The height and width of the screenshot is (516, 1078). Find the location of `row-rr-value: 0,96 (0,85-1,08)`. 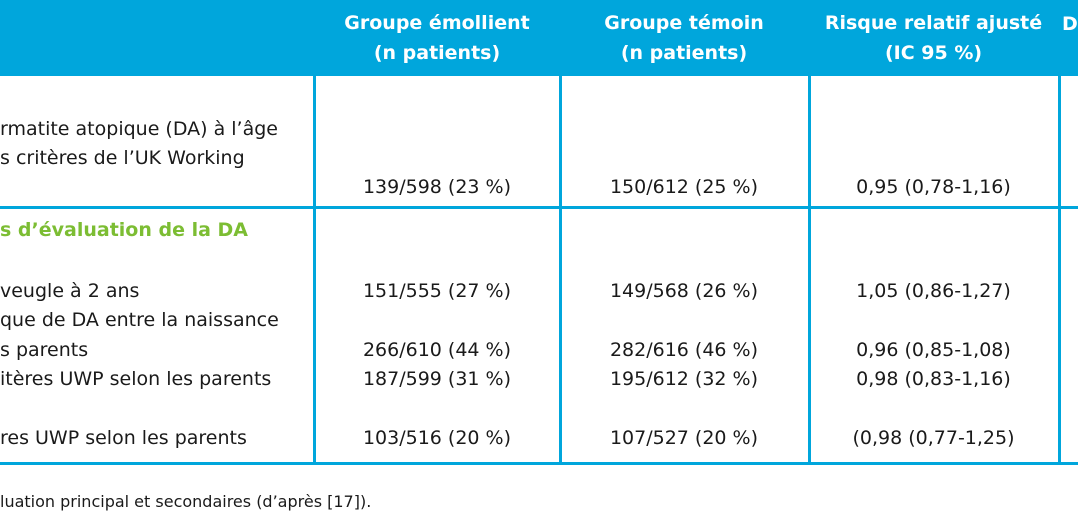

row-rr-value: 0,96 (0,85-1,08) is located at coordinates (933, 350).